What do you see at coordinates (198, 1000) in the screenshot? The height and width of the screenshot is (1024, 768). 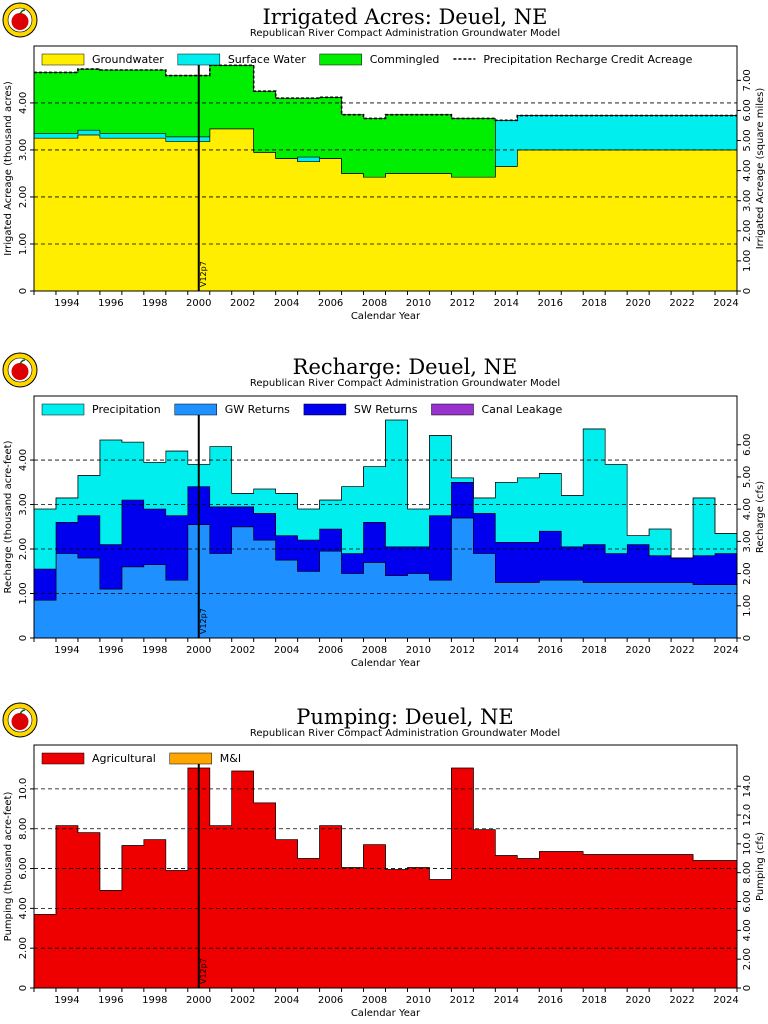 I see `x-tick-label: 2000` at bounding box center [198, 1000].